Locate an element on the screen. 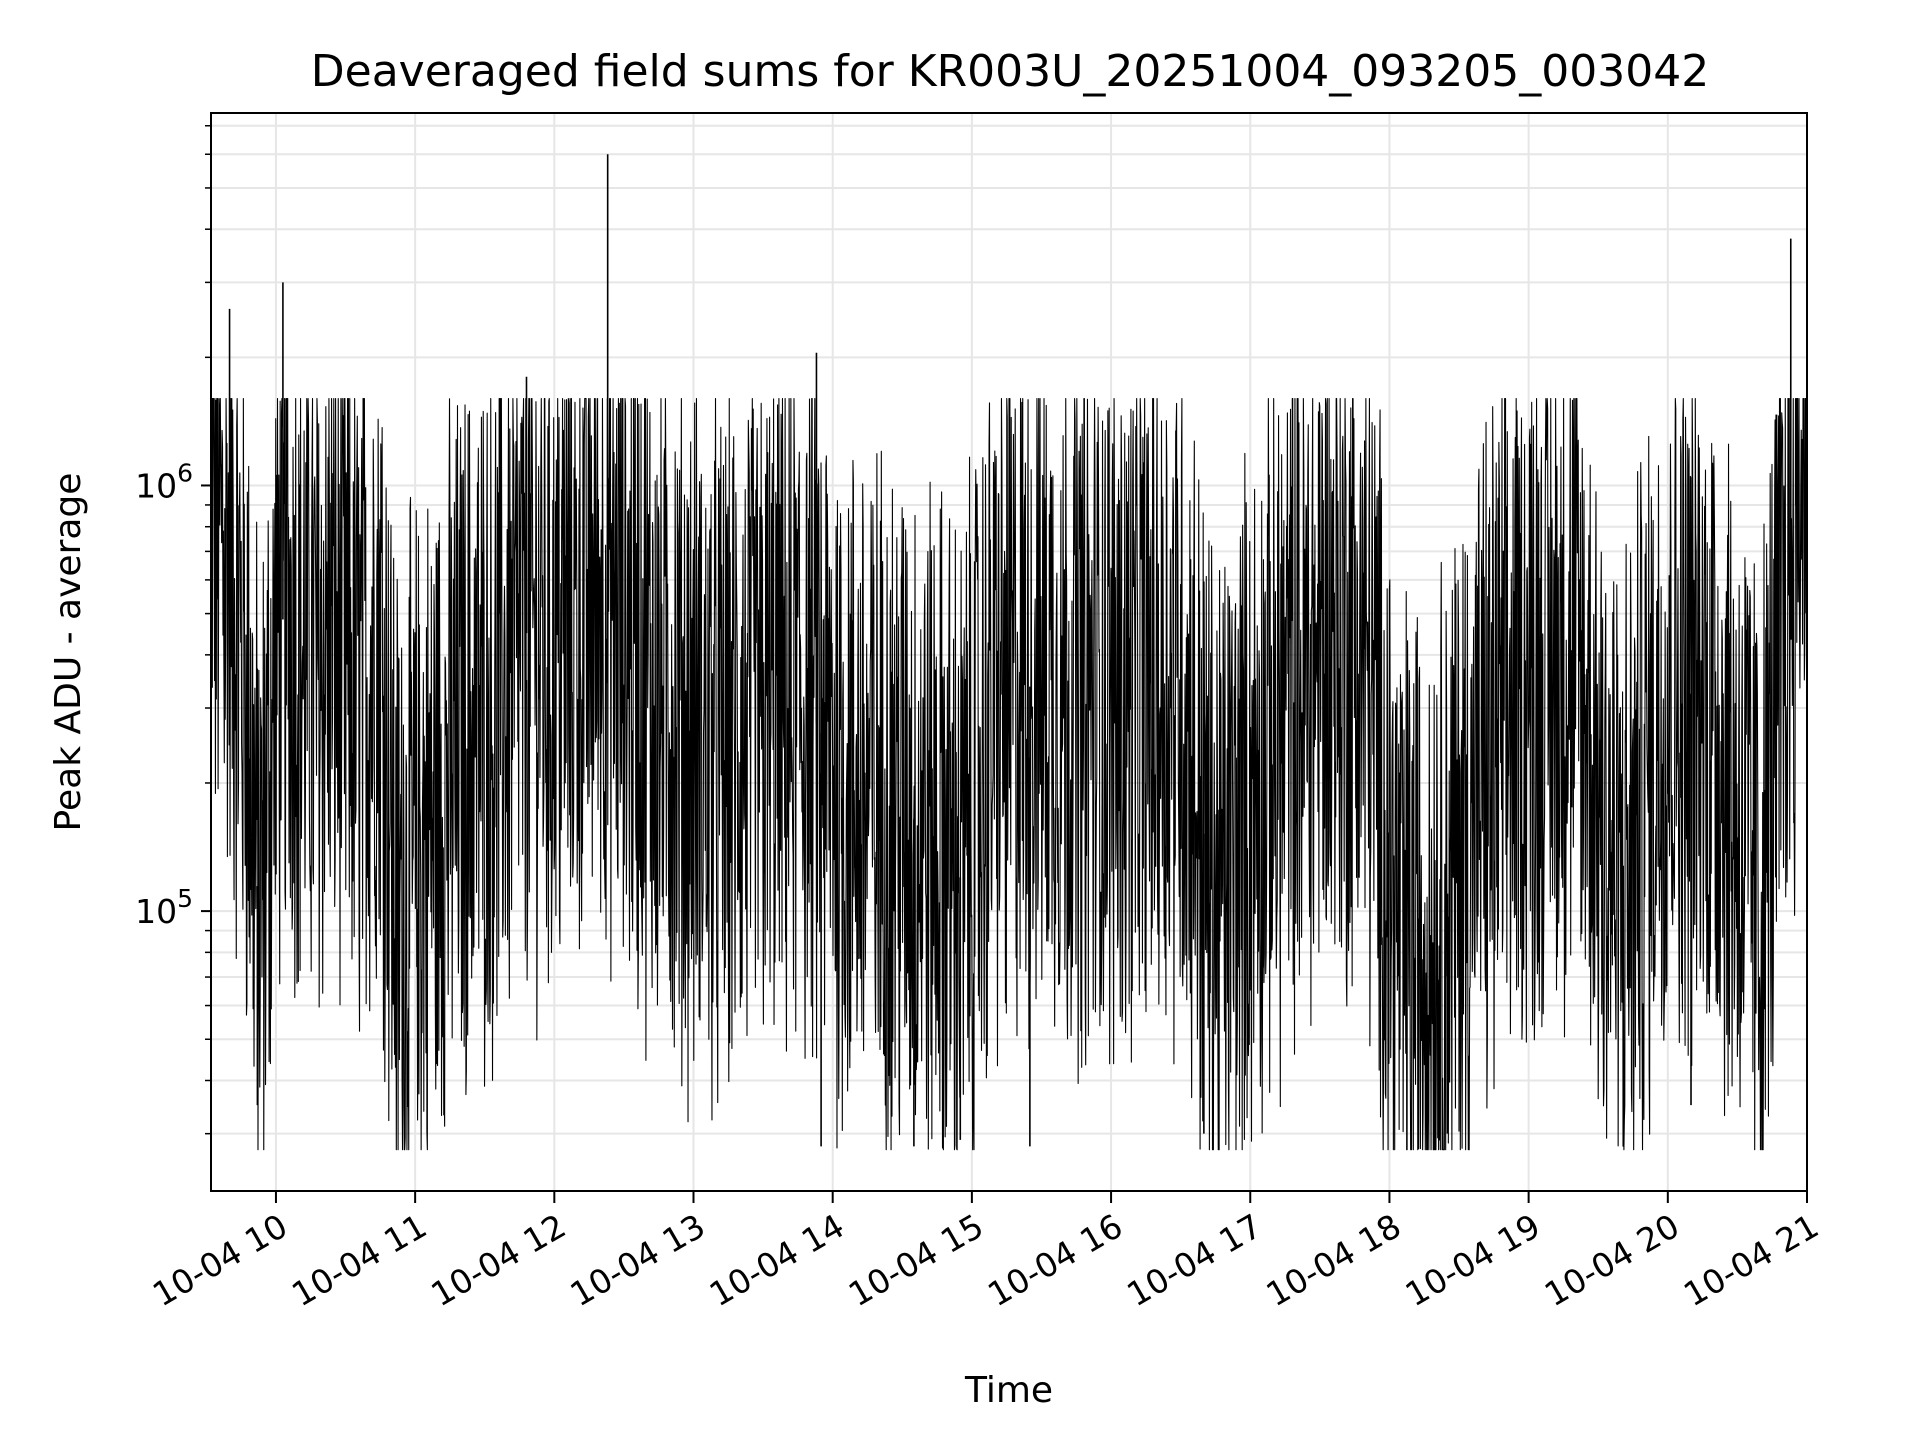  y-tick-label: 10⁶ is located at coordinates (164, 481).